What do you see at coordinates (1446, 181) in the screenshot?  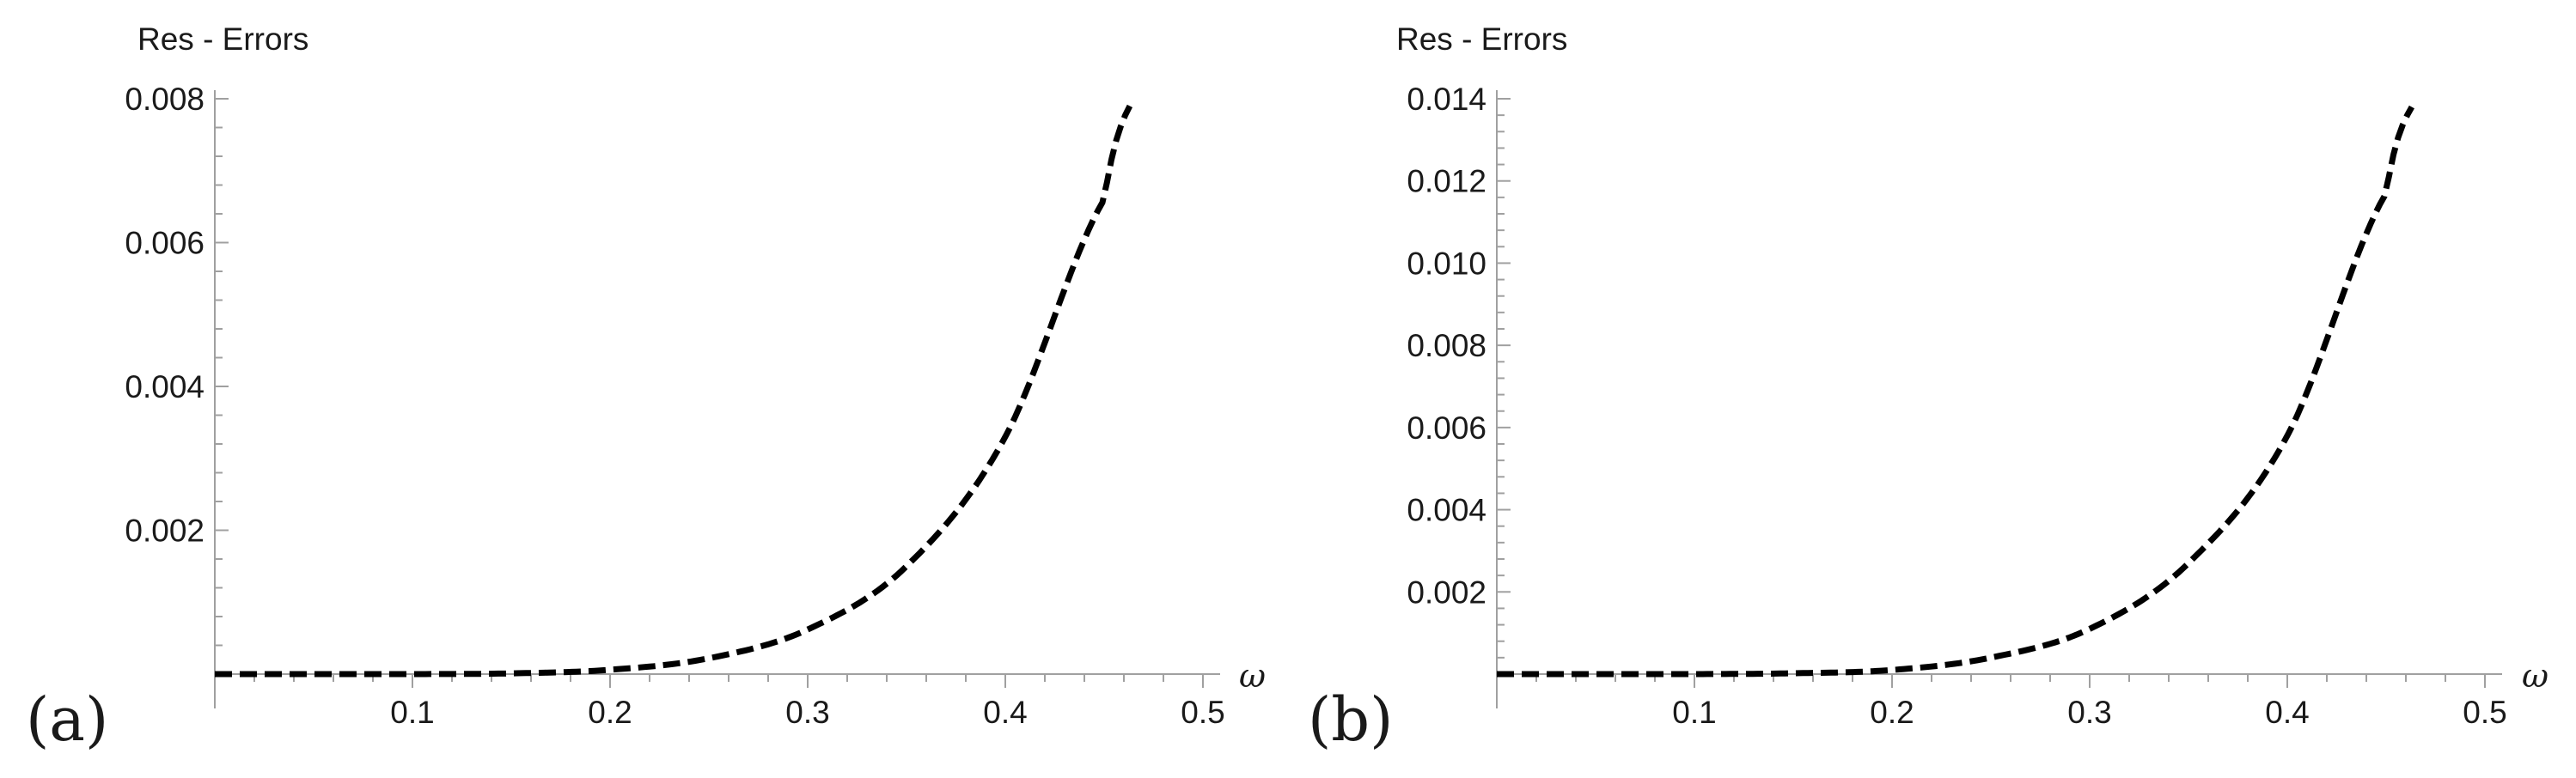 I see `y-tick-label: 0.012` at bounding box center [1446, 181].